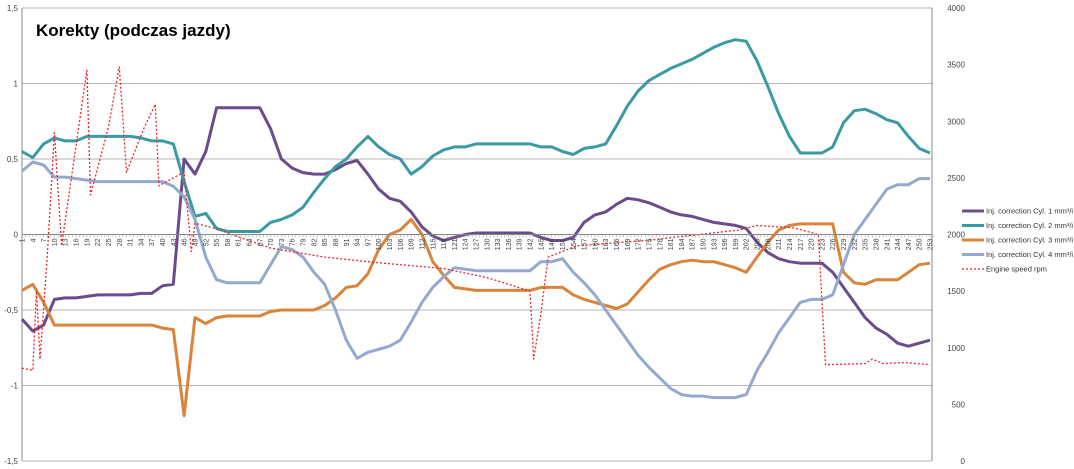 The height and width of the screenshot is (469, 1074). Describe the element at coordinates (174, 242) in the screenshot. I see `x-tick-label: 43` at that location.